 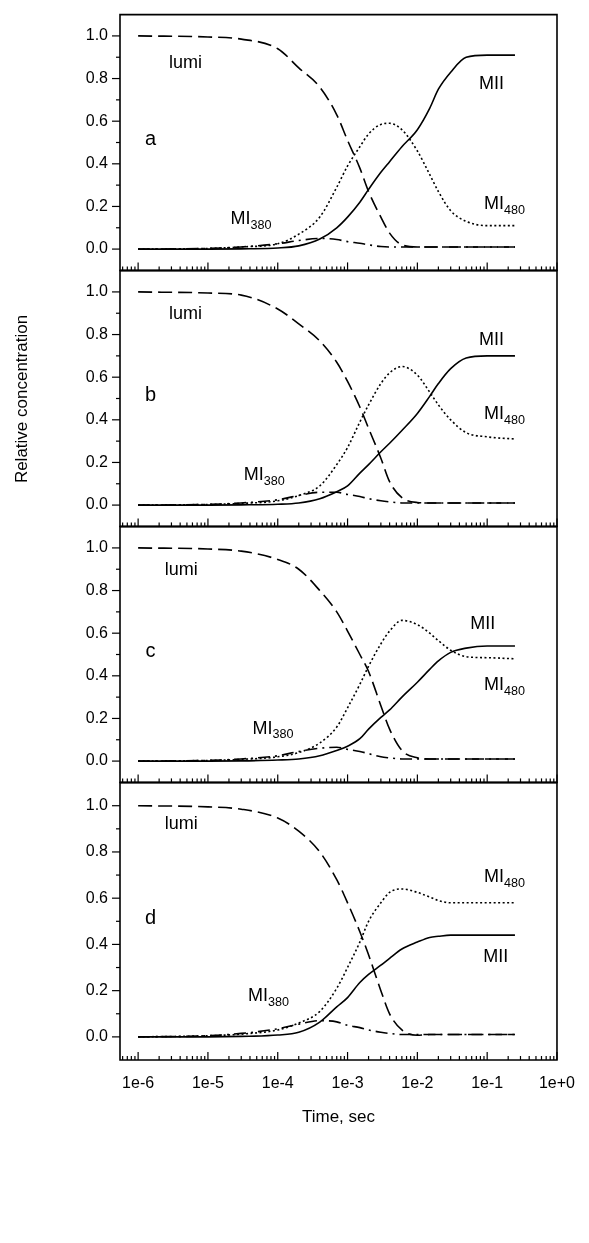 What do you see at coordinates (208, 1082) in the screenshot?
I see `x-tick-label: 1e-5` at bounding box center [208, 1082].